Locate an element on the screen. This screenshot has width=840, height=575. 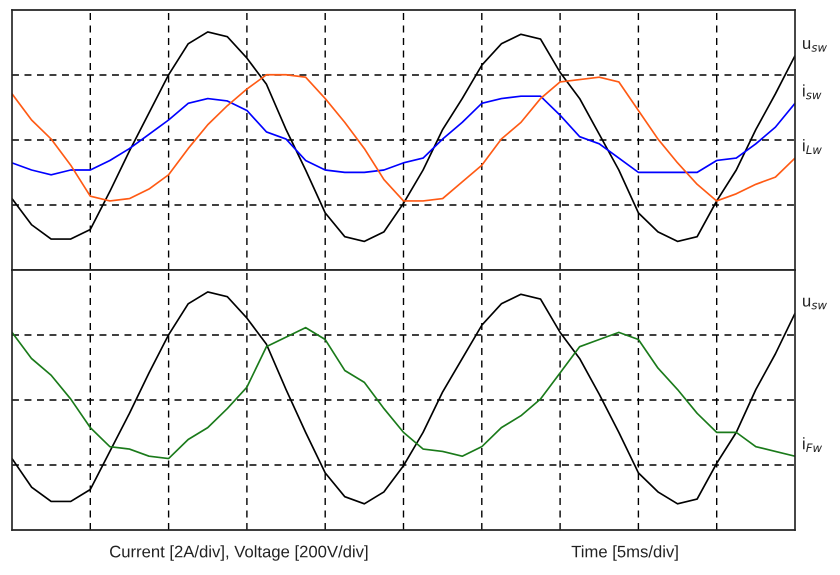
text: Time [5ms/div] is located at coordinates (625, 553).